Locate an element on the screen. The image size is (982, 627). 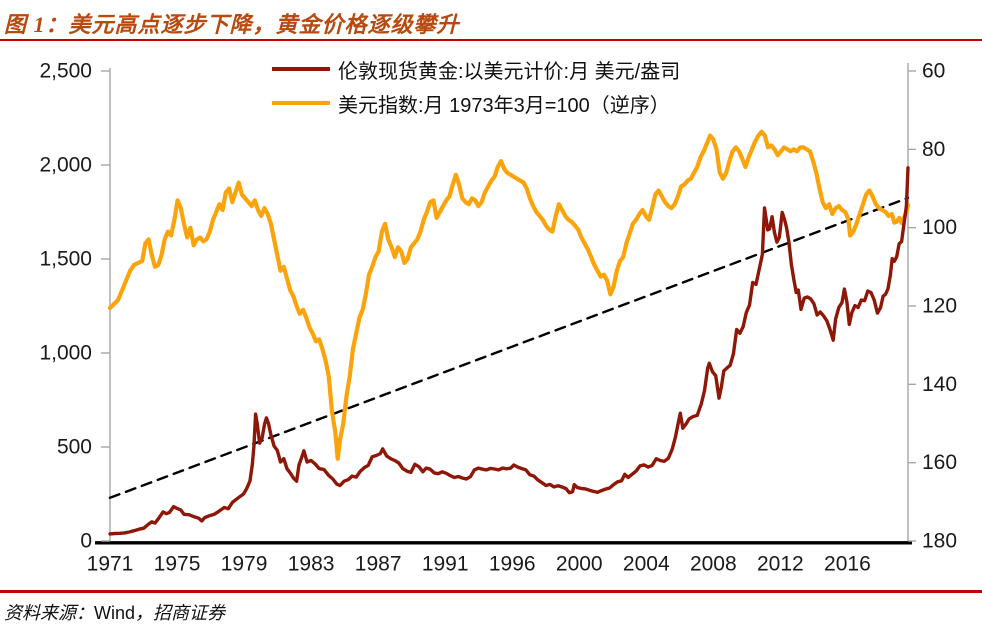
x-tick-label: 2004 is located at coordinates (646, 564).